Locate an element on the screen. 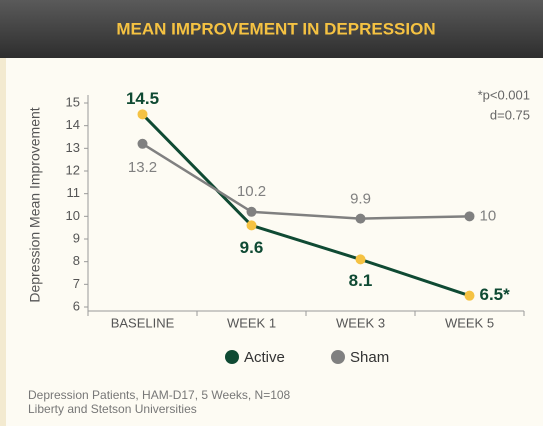 Image resolution: width=543 pixels, height=426 pixels. left-border is located at coordinates (3, 242).